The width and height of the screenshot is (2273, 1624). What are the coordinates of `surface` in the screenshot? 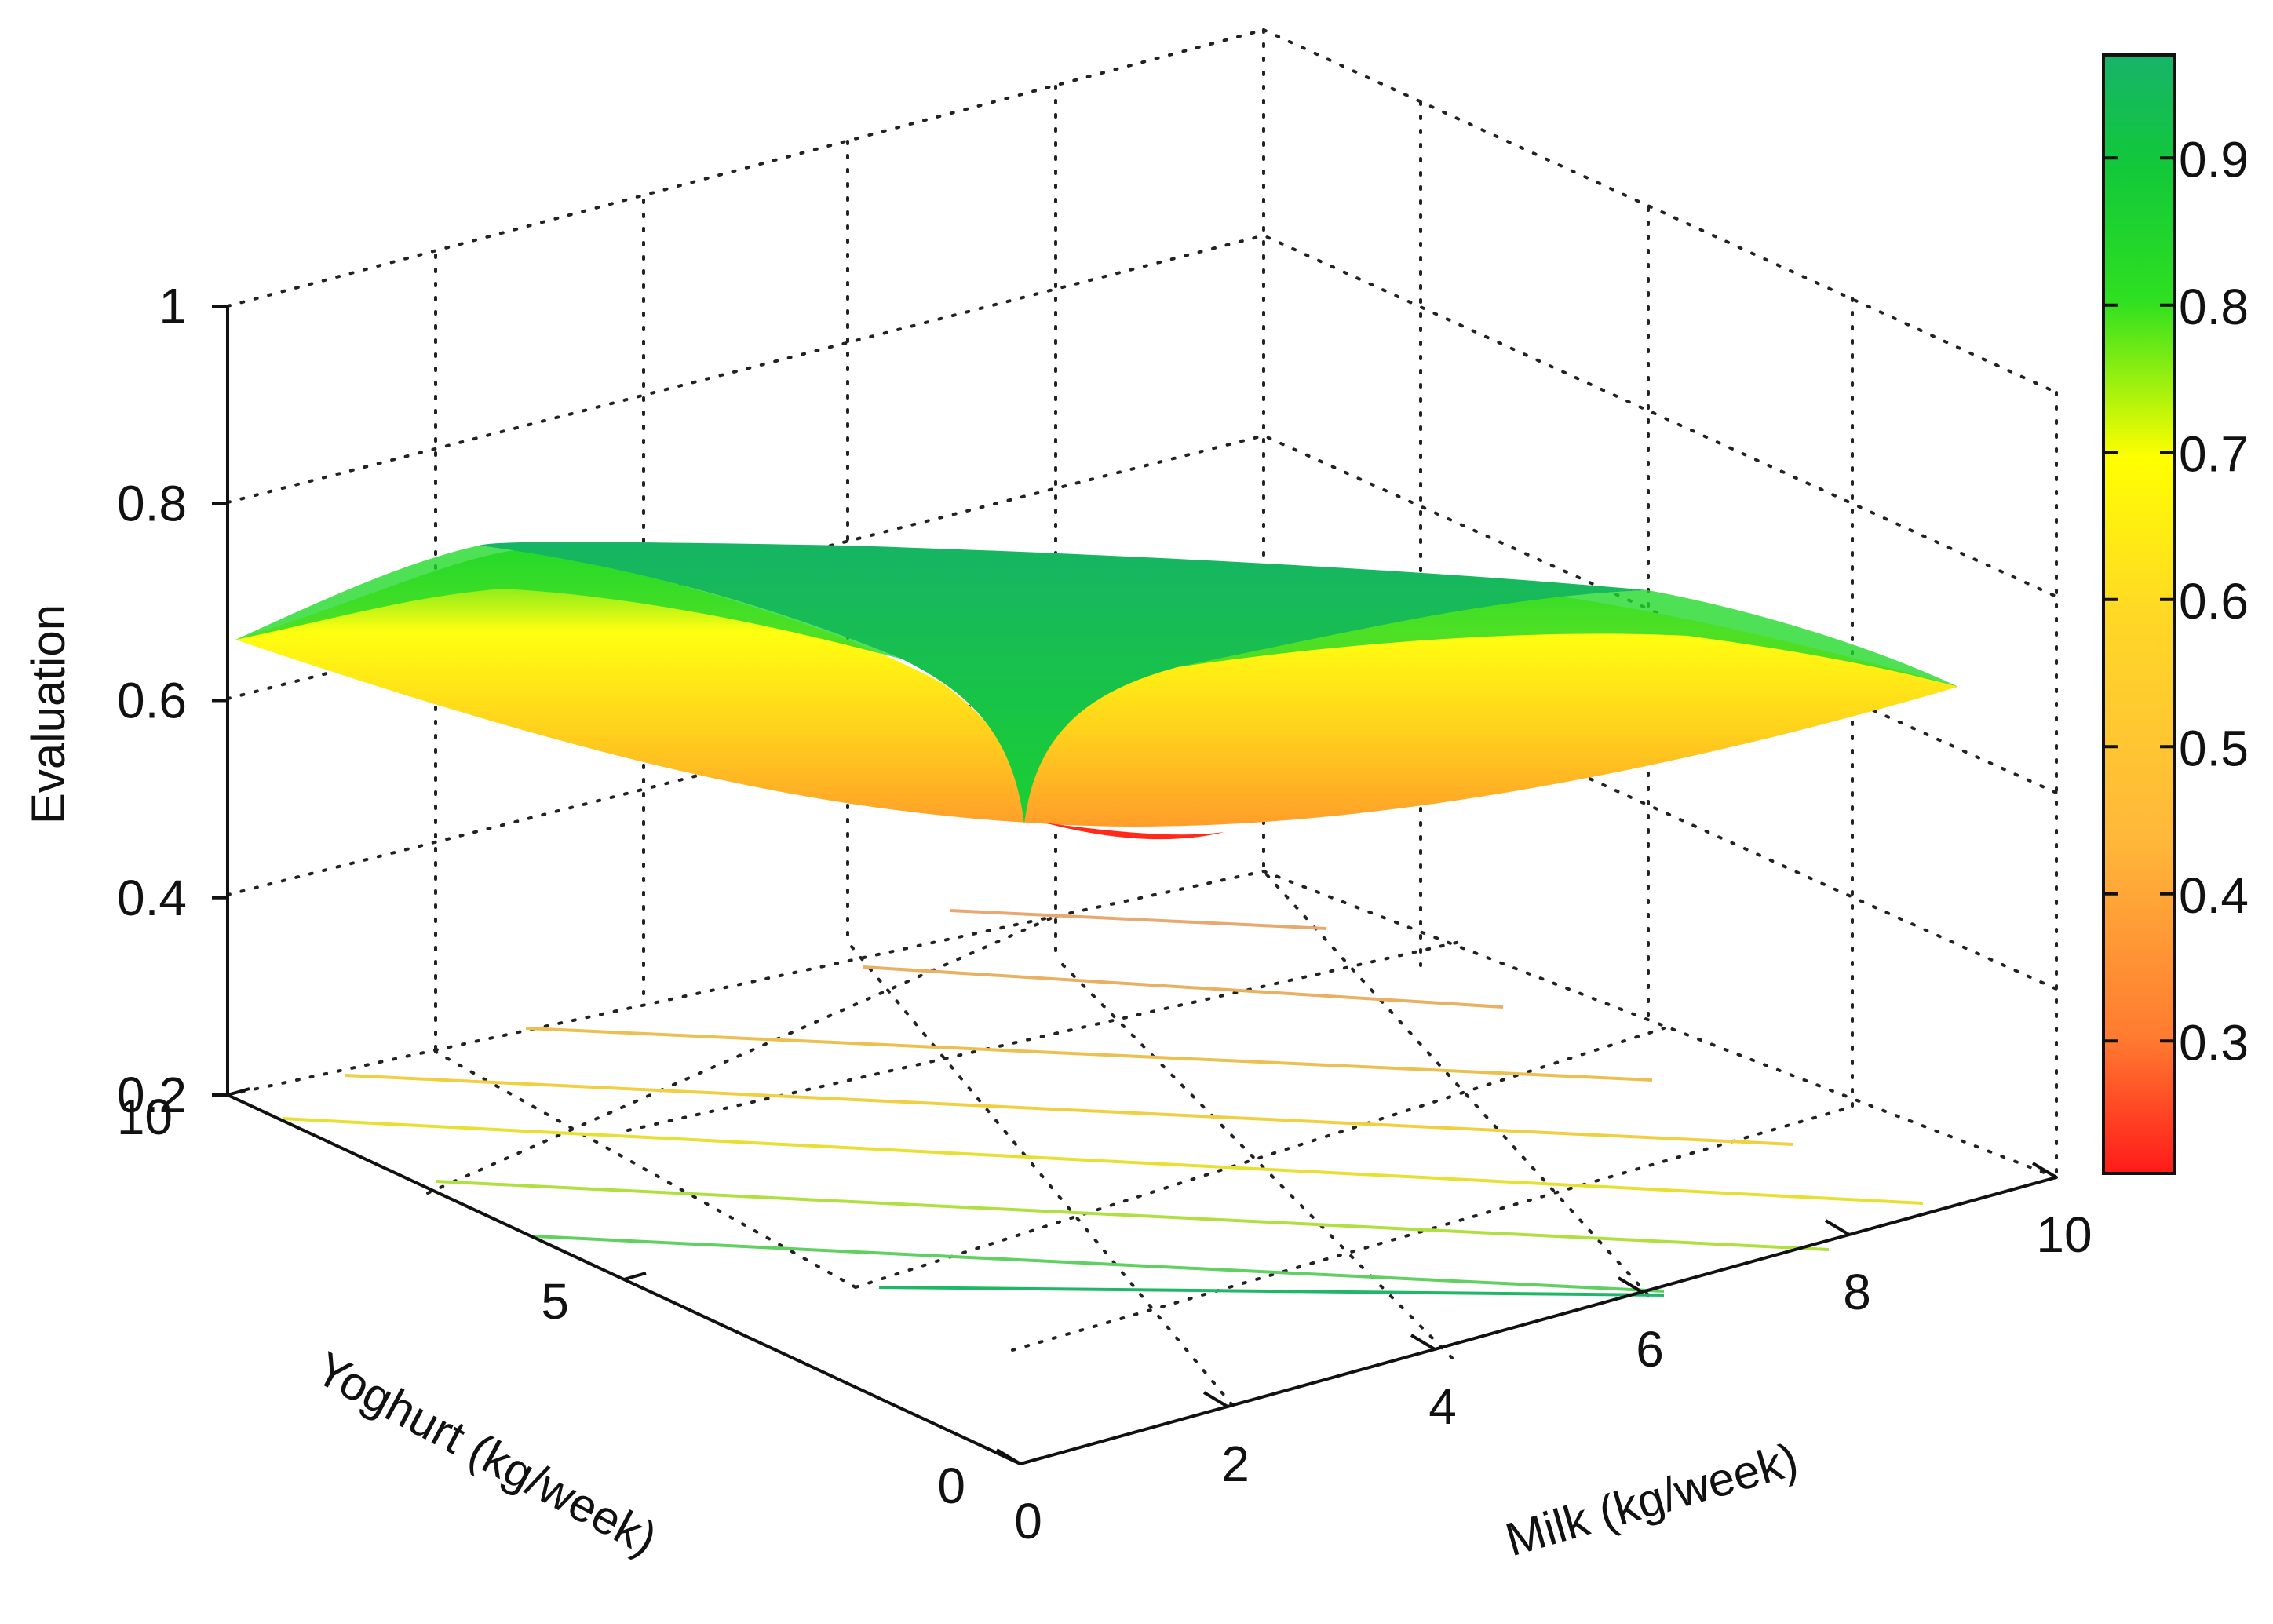 It's located at (1096, 691).